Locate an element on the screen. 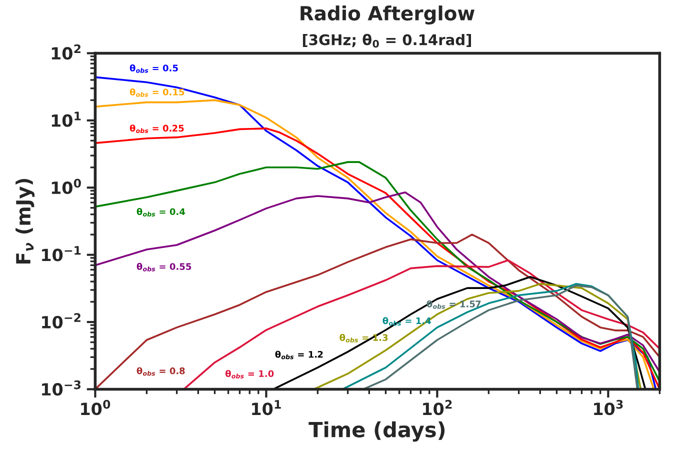  series-label: θ$_{obs}$ = 0.4 is located at coordinates (161, 212).